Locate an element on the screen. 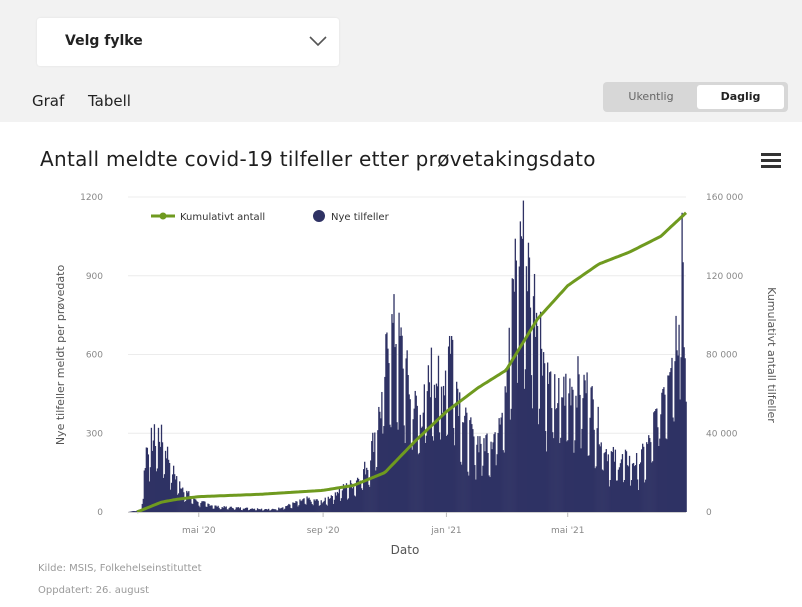 This screenshot has width=802, height=607. hamburger-menu-icon is located at coordinates (771, 160).